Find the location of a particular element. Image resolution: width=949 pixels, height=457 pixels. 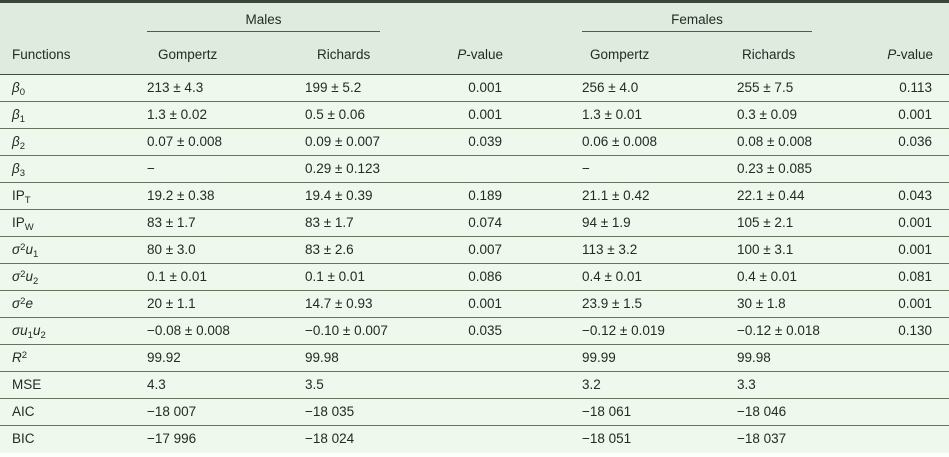

row-label: β1 is located at coordinates (19, 116).